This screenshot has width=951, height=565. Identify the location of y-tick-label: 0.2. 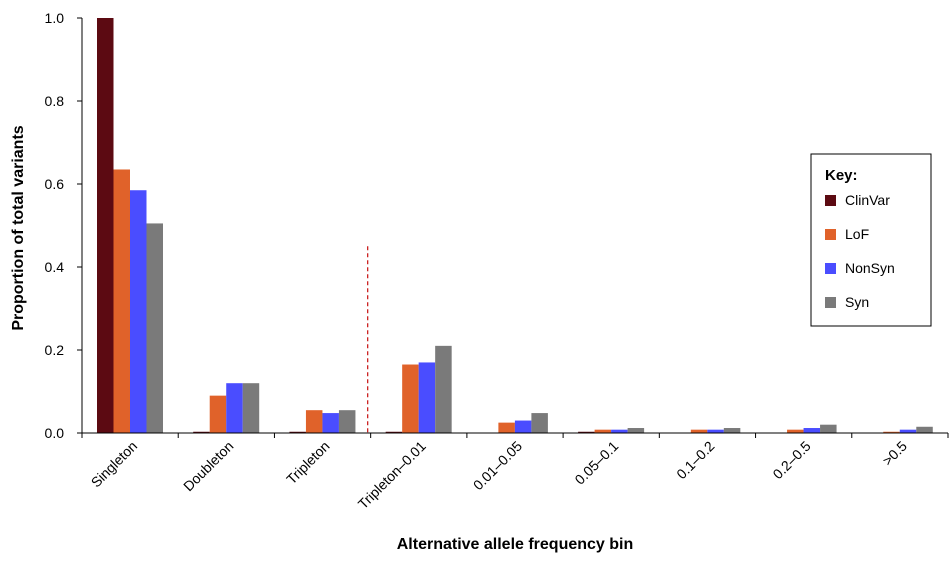
(55, 350).